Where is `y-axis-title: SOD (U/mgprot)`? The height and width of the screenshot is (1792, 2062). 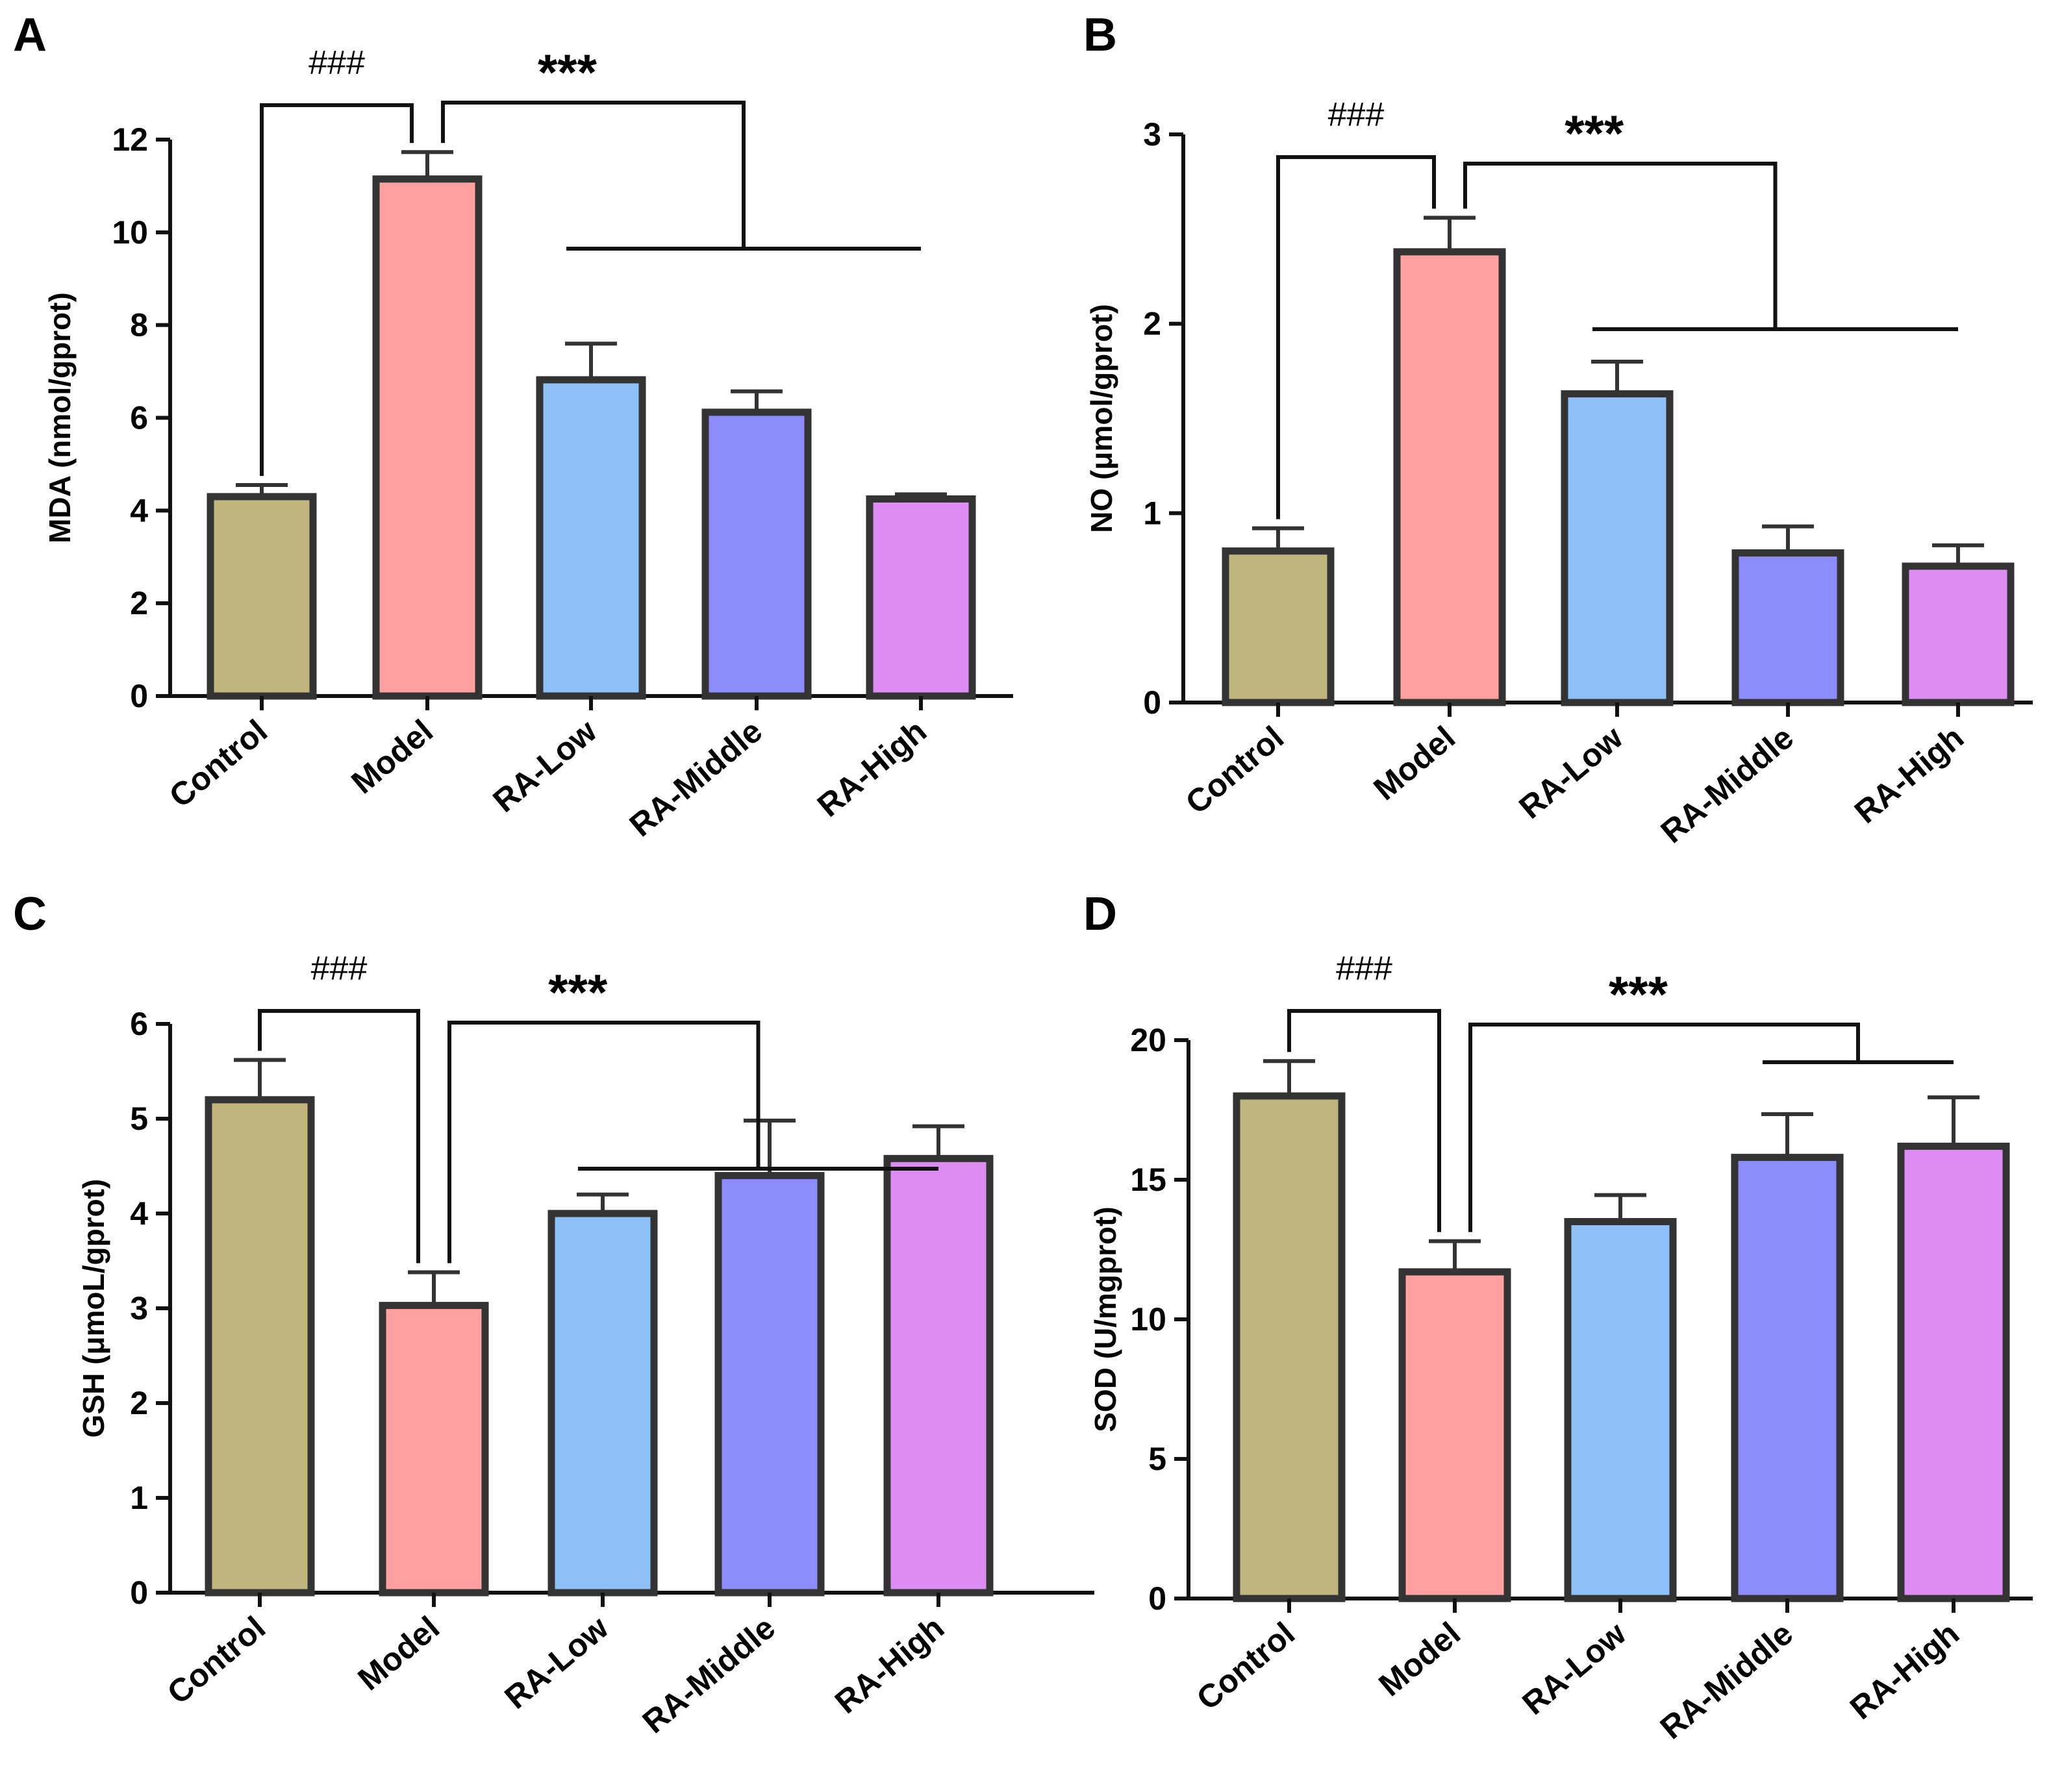
y-axis-title: SOD (U/mgprot) is located at coordinates (1105, 1319).